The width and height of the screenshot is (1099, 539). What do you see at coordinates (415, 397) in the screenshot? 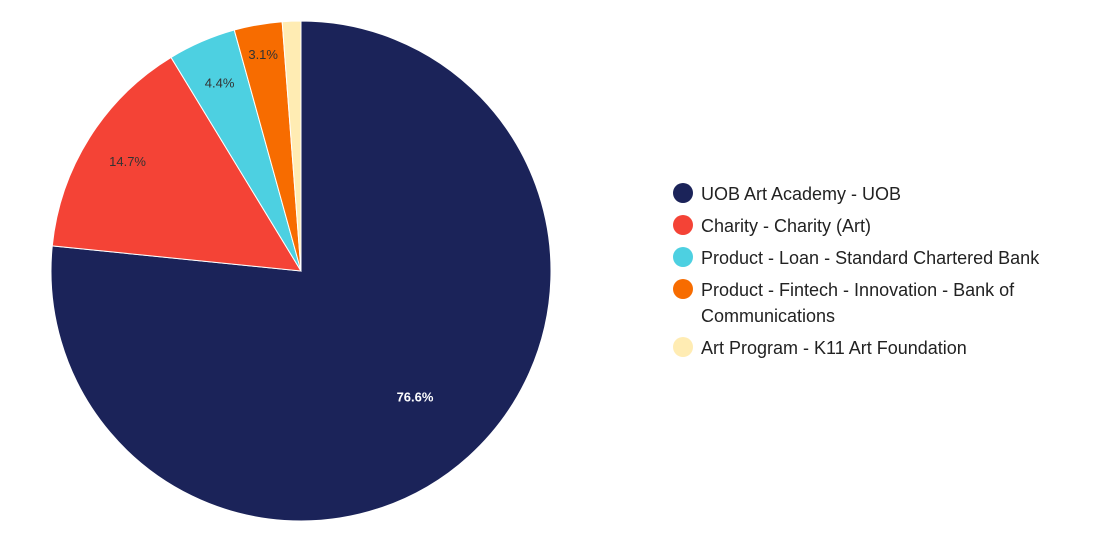
I see `slice-label-0: 76.6%` at bounding box center [415, 397].